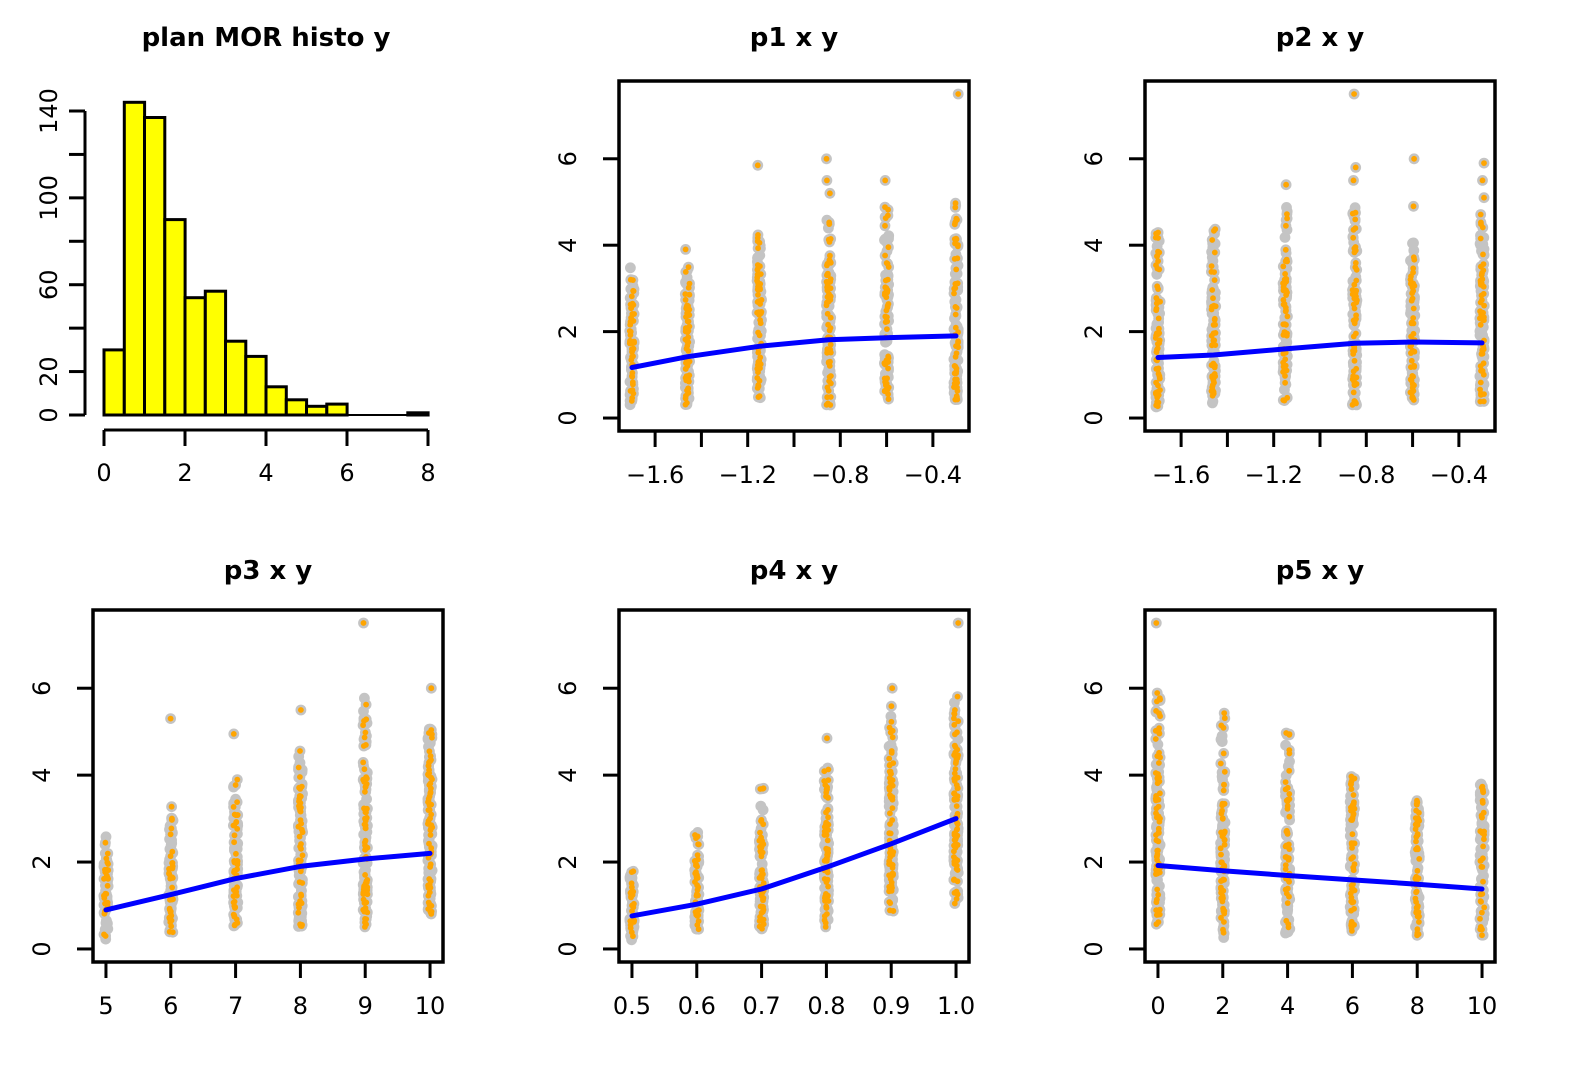 The width and height of the screenshot is (1578, 1075). What do you see at coordinates (697, 1006) in the screenshot?
I see `x-tick-label: 0.6` at bounding box center [697, 1006].